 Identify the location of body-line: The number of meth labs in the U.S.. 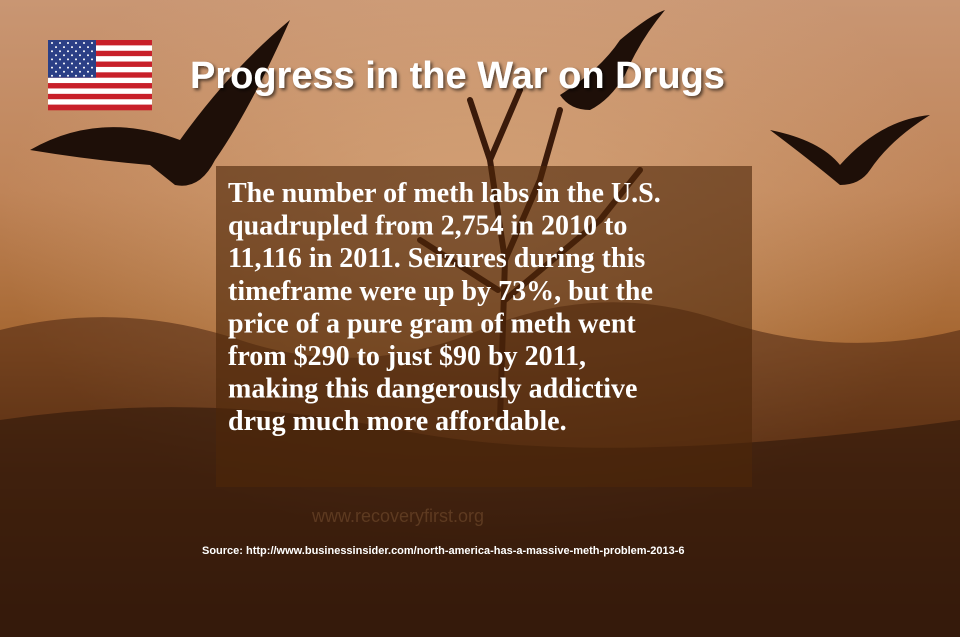
(444, 193).